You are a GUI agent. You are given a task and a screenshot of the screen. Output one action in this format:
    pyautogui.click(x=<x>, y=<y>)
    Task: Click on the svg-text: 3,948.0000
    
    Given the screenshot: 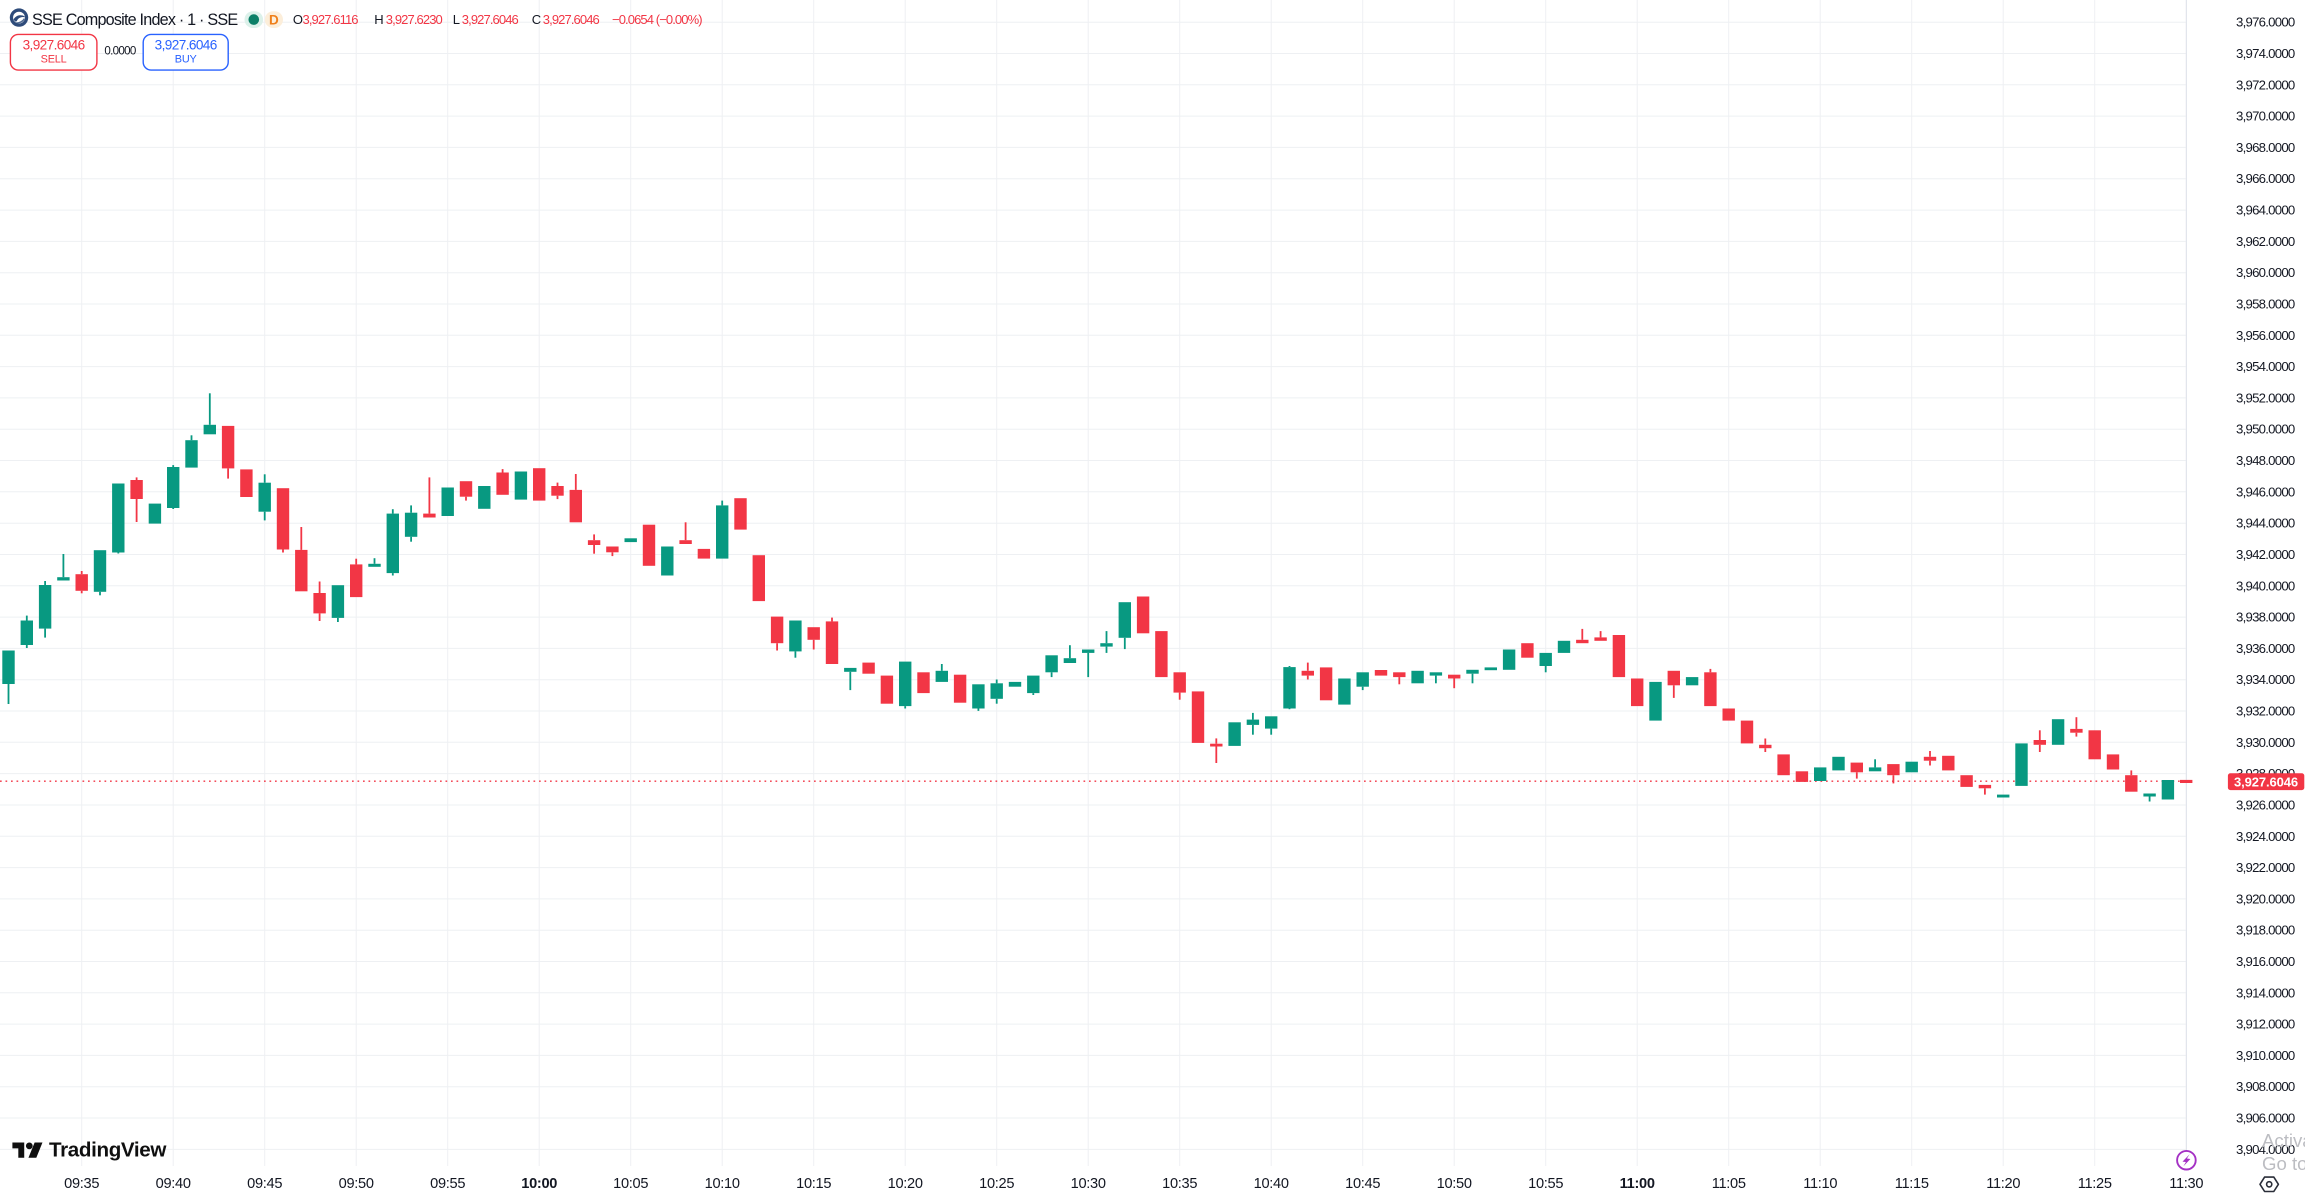 What is the action you would take?
    pyautogui.click(x=2265, y=460)
    